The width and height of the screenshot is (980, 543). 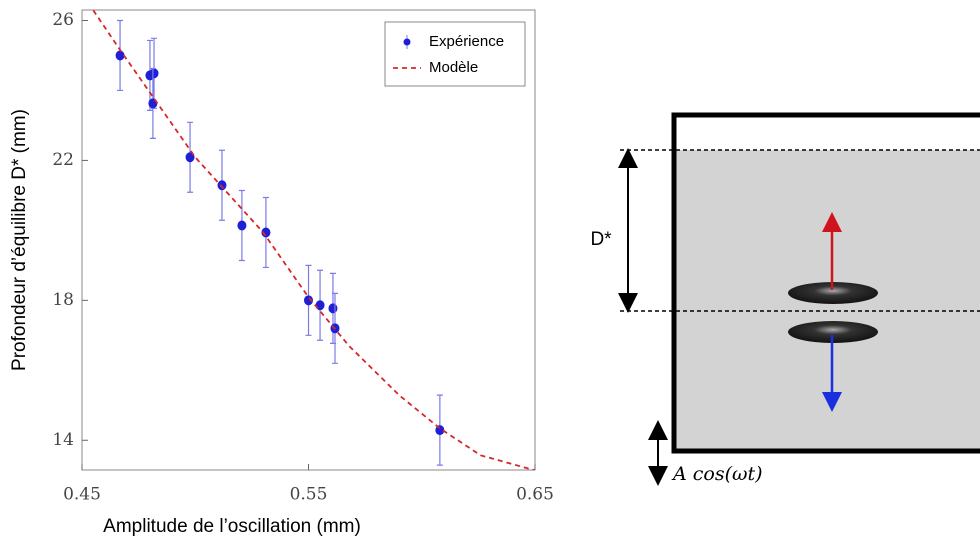 I want to click on legend-marker, so click(x=407, y=42).